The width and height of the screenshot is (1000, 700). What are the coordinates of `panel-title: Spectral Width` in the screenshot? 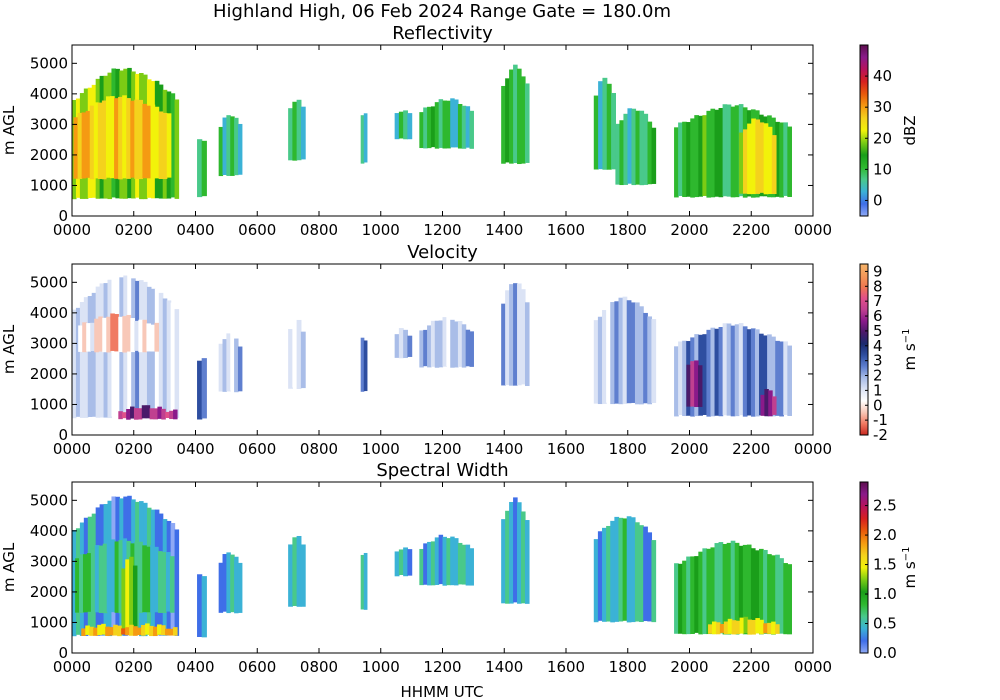 It's located at (442, 470).